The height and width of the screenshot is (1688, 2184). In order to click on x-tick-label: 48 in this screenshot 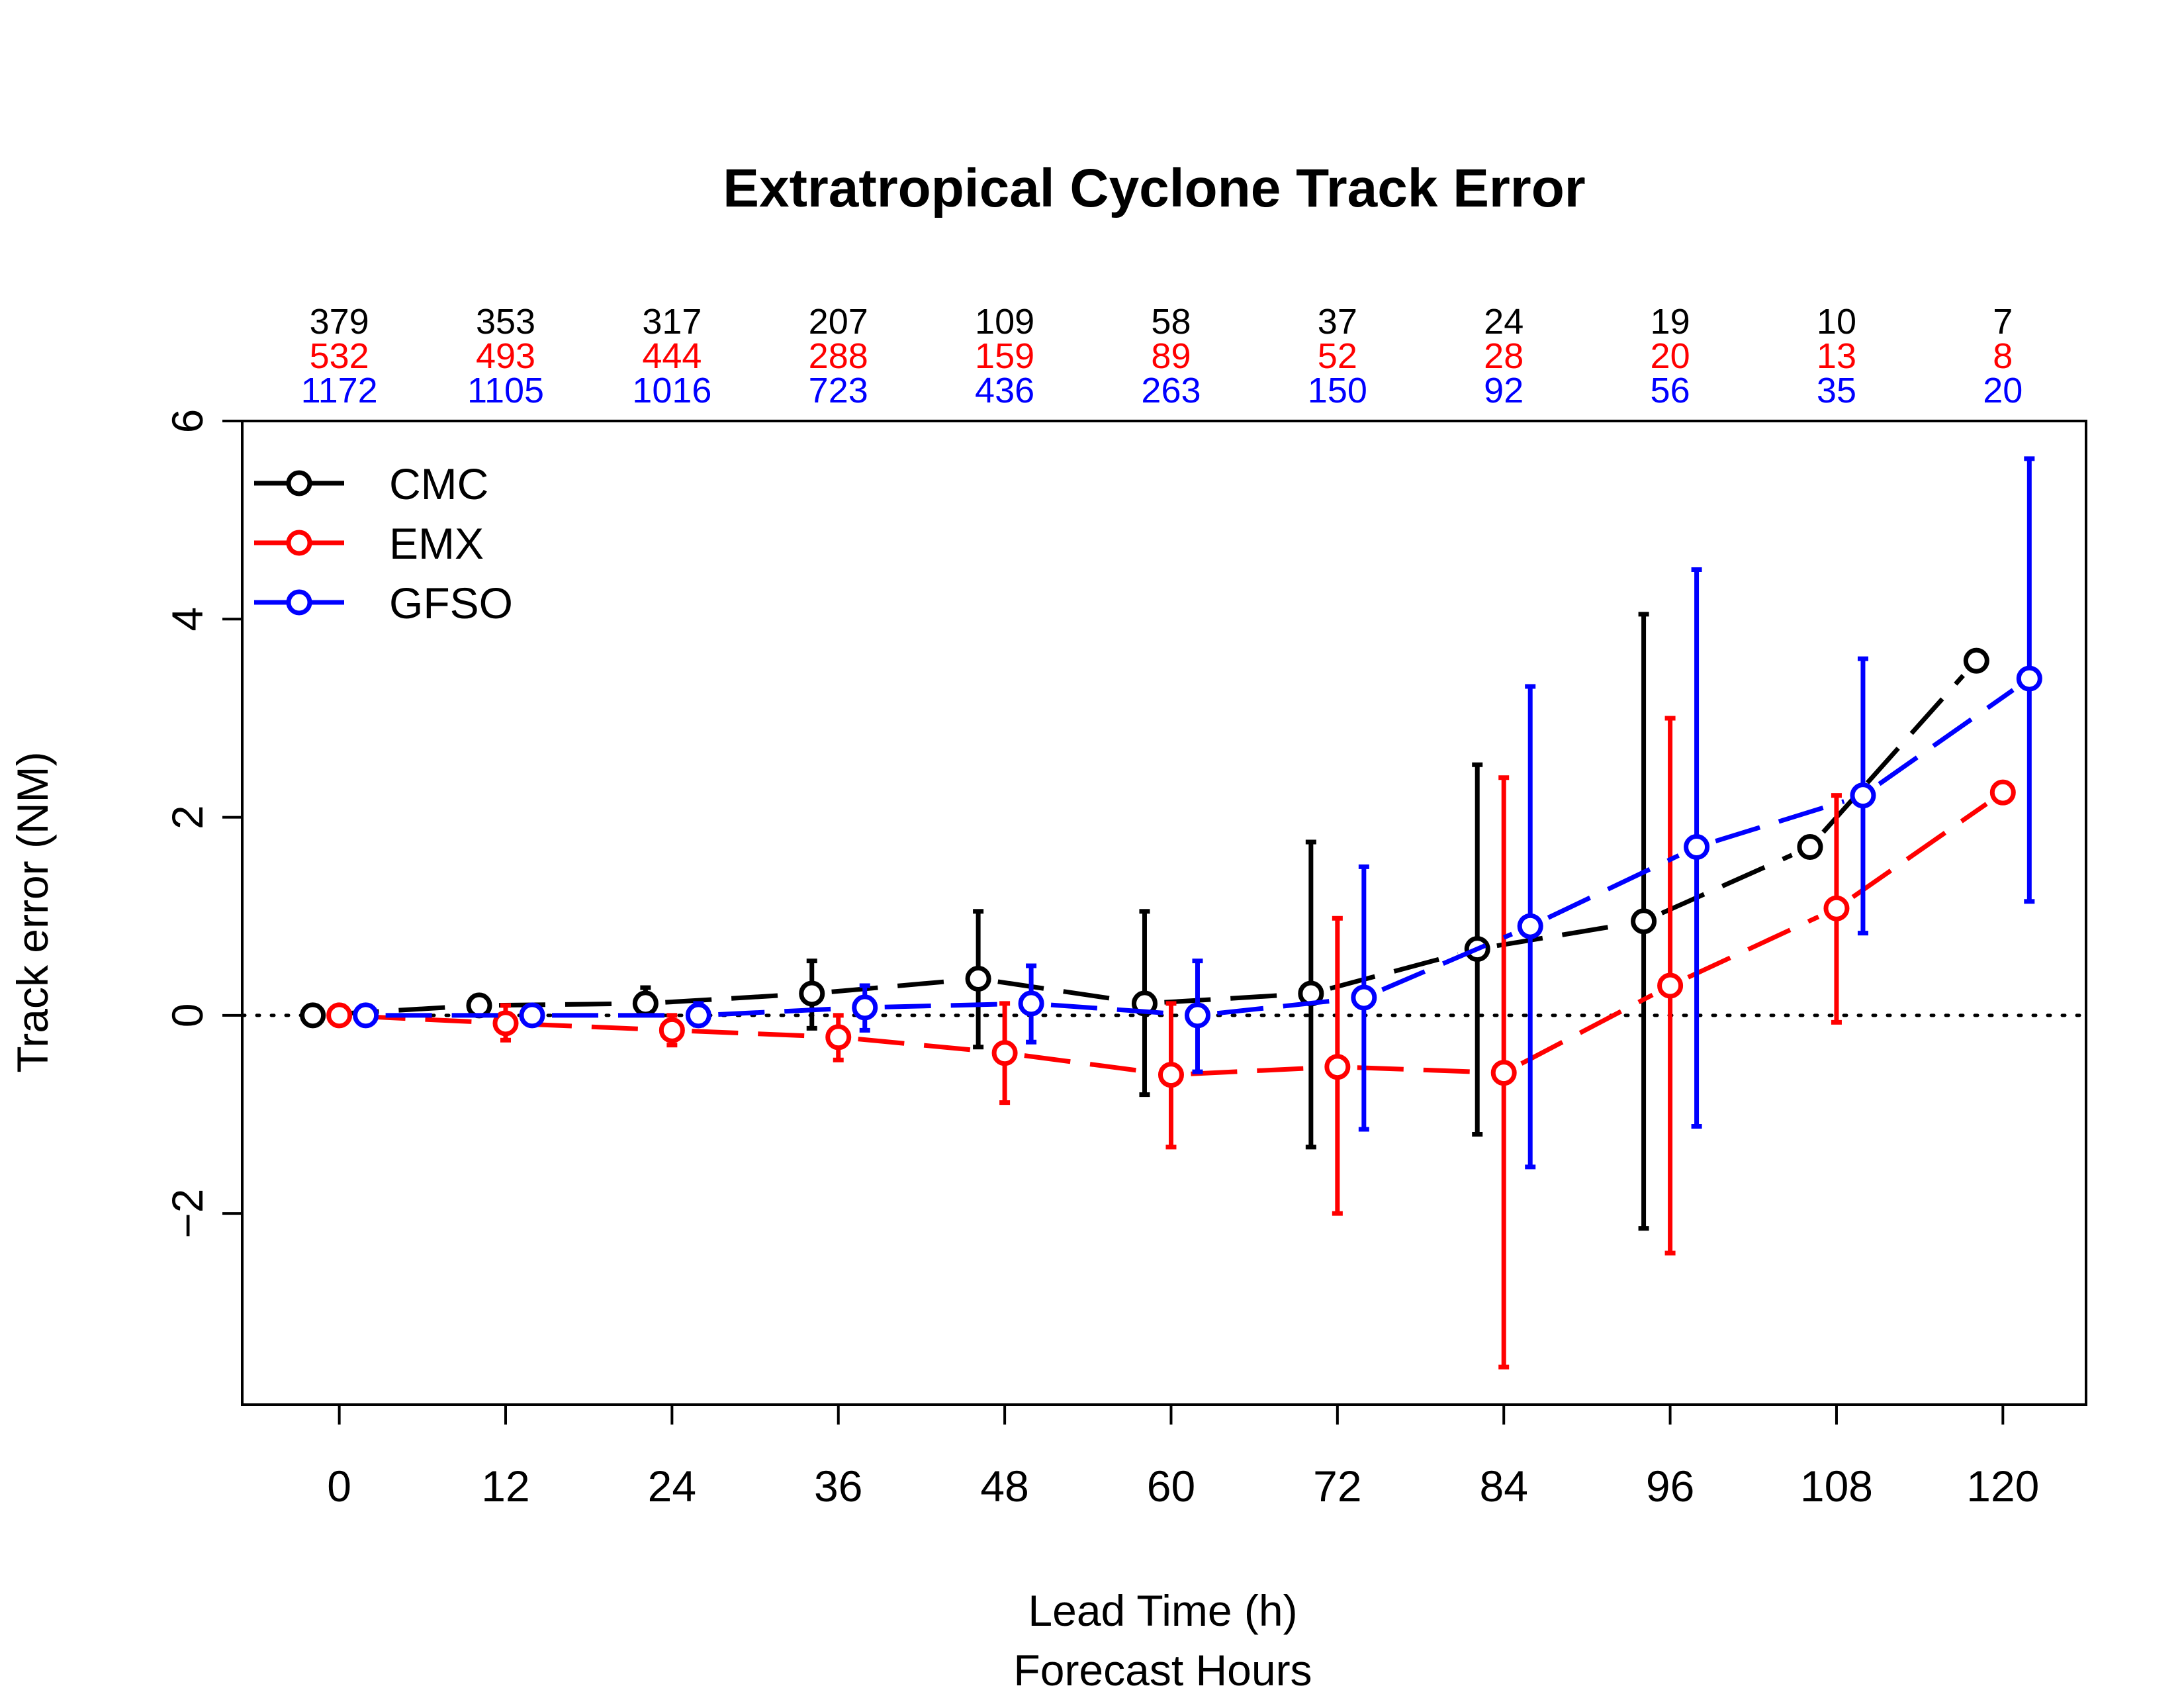, I will do `click(1004, 1486)`.